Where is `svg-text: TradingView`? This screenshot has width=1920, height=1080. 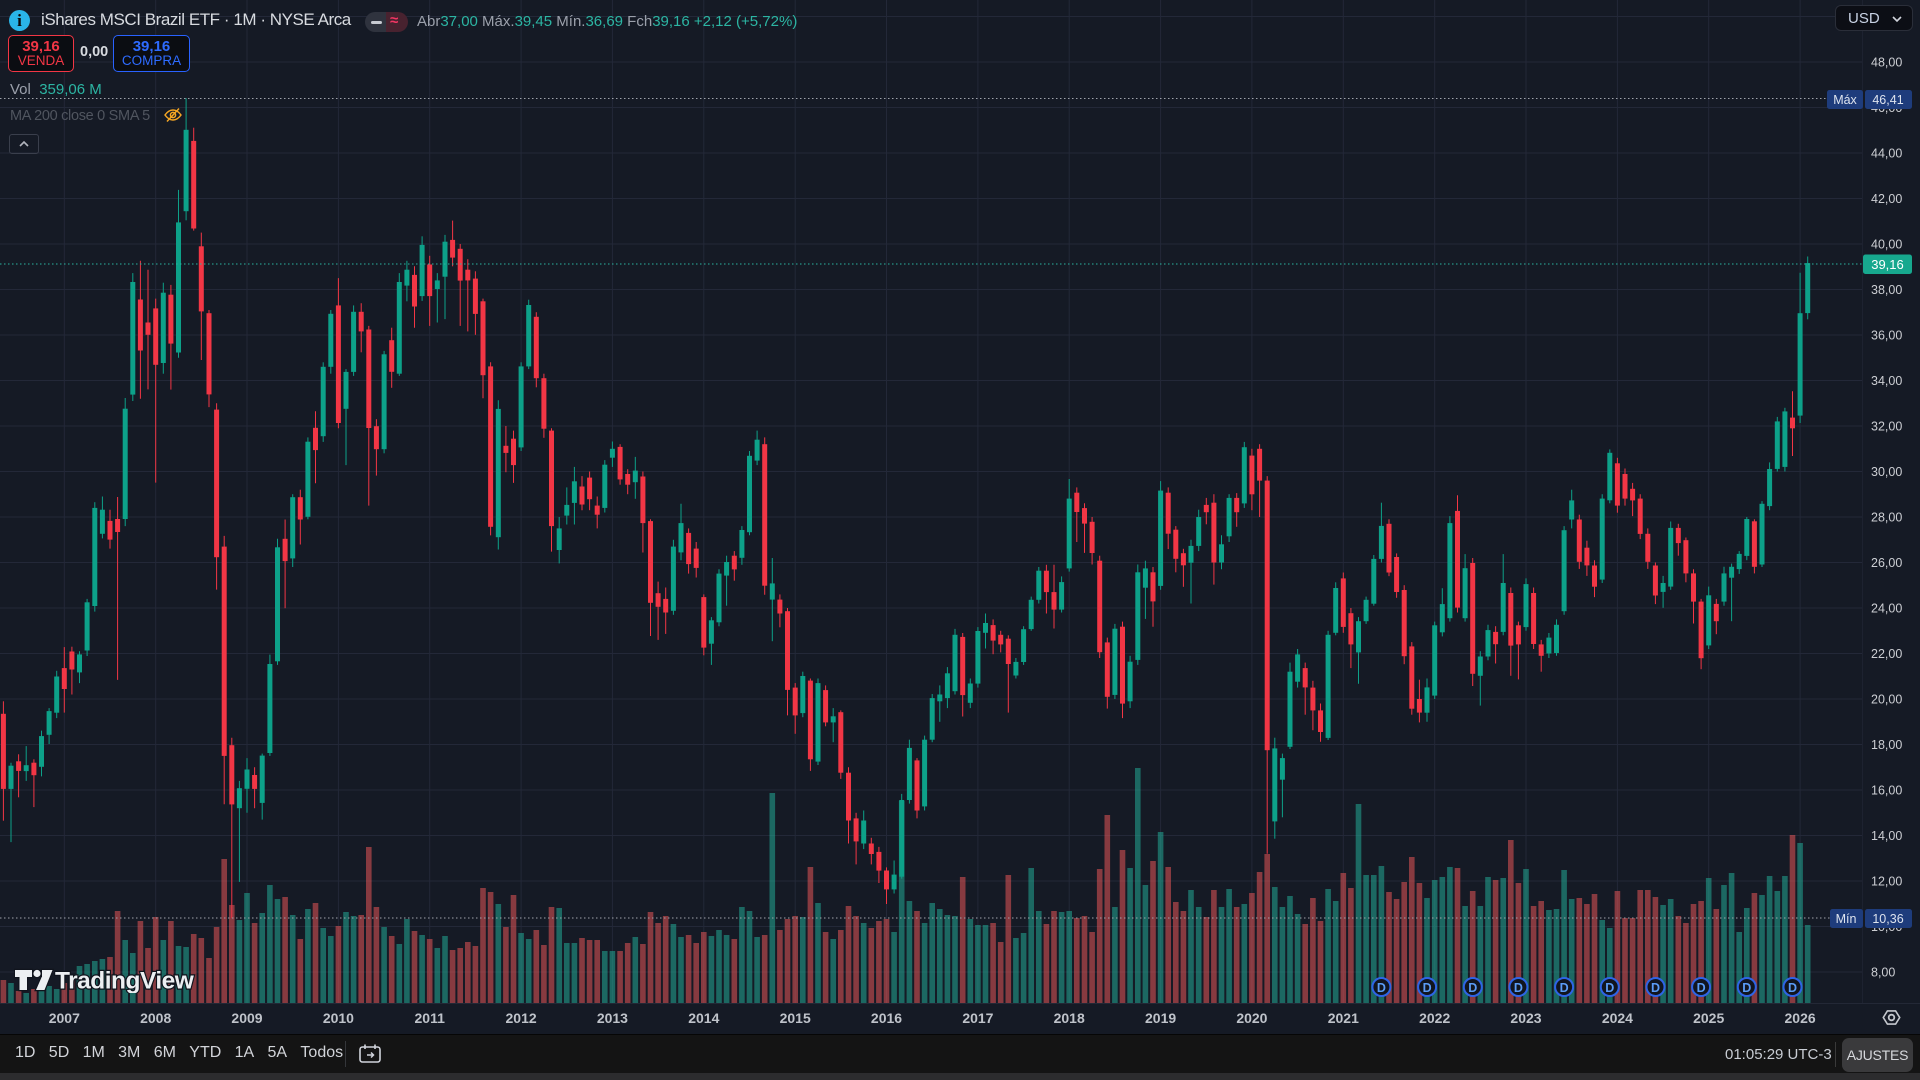 svg-text: TradingView is located at coordinates (125, 981).